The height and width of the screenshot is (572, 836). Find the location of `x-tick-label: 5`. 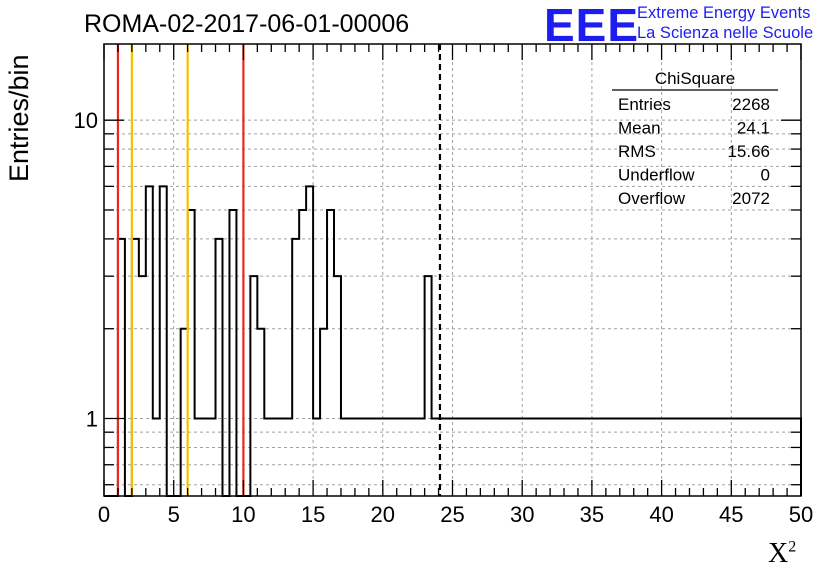

x-tick-label: 5 is located at coordinates (174, 514).